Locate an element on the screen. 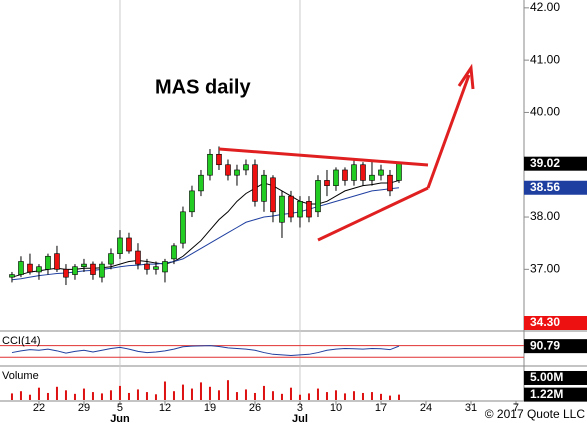 The width and height of the screenshot is (587, 423). x-tick-label: 29 is located at coordinates (84, 408).